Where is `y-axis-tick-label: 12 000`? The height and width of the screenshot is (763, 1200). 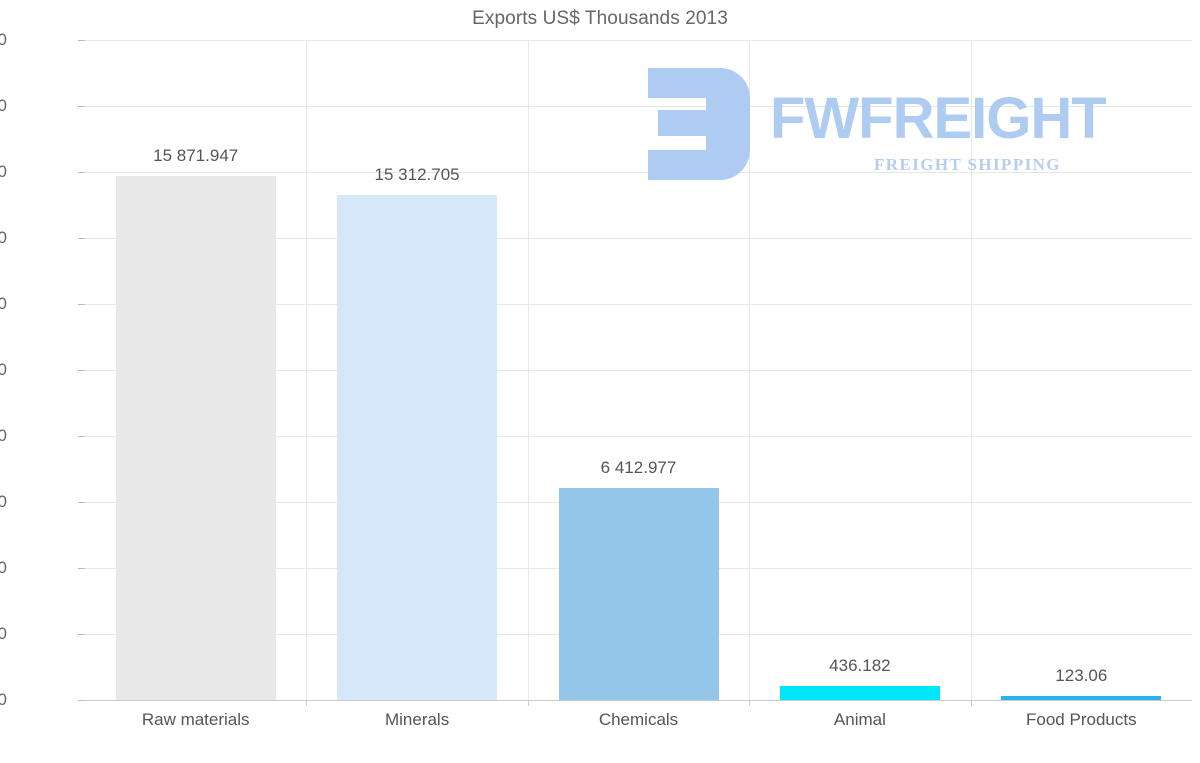
y-axis-tick-label: 12 000 is located at coordinates (3, 303).